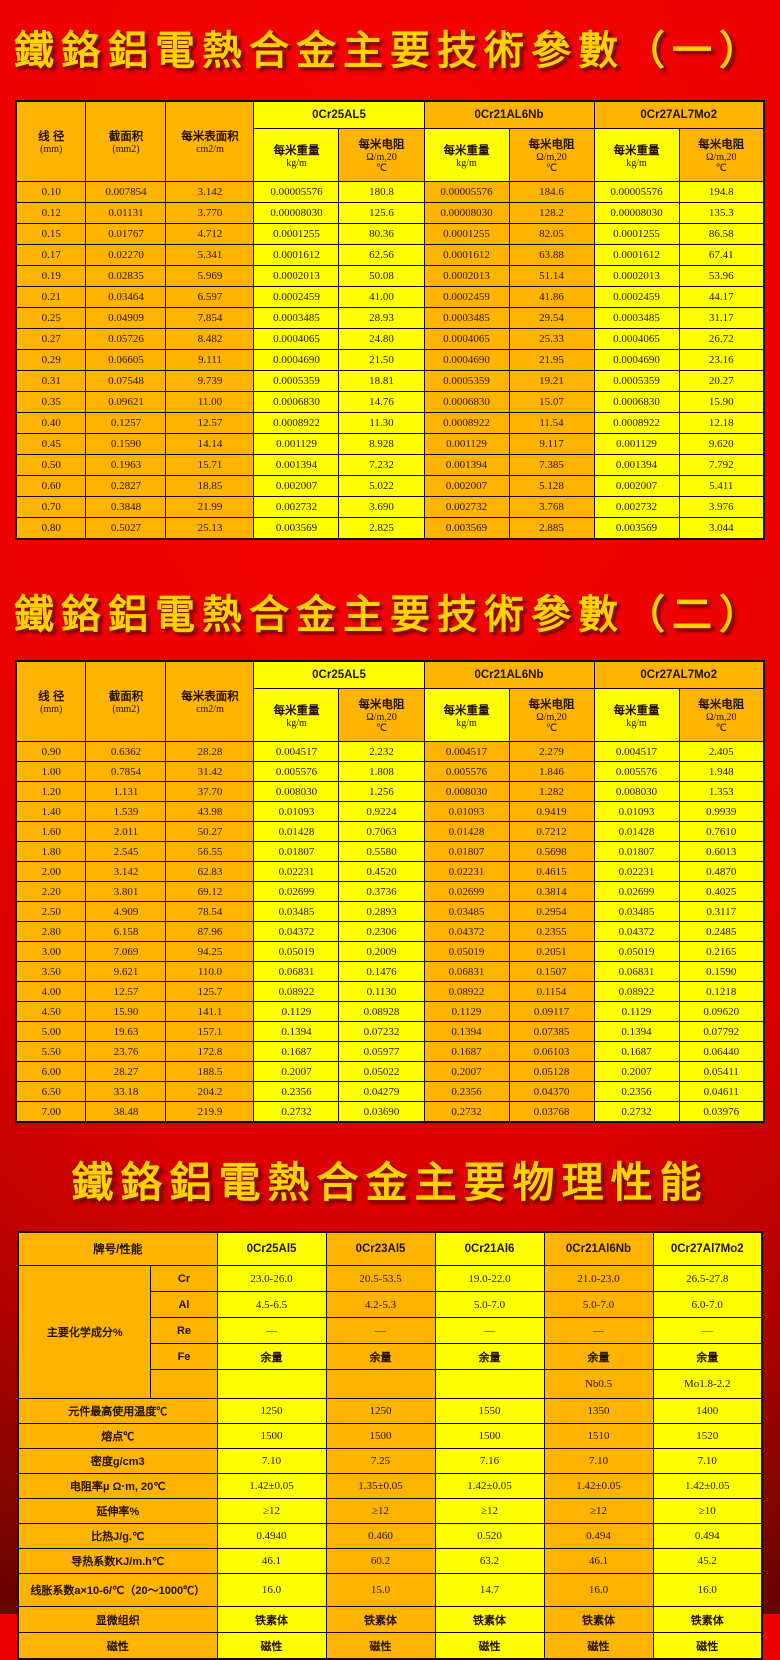  What do you see at coordinates (210, 811) in the screenshot?
I see `table-cell: 43.98` at bounding box center [210, 811].